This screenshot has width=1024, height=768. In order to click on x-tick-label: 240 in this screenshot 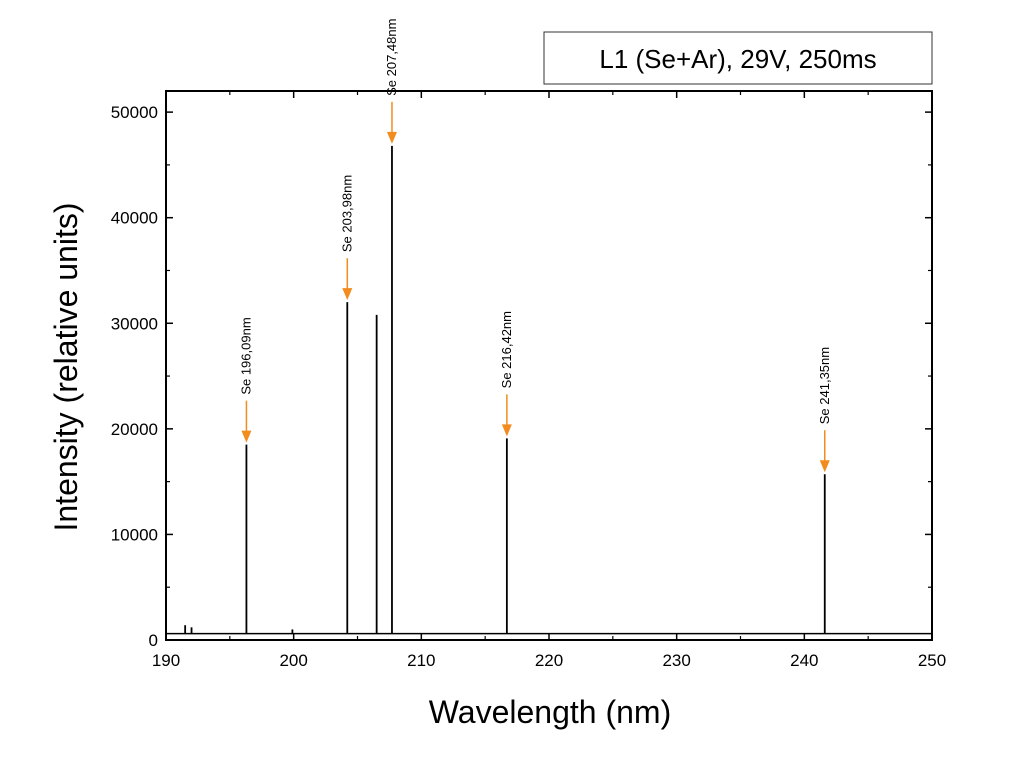, I will do `click(804, 660)`.